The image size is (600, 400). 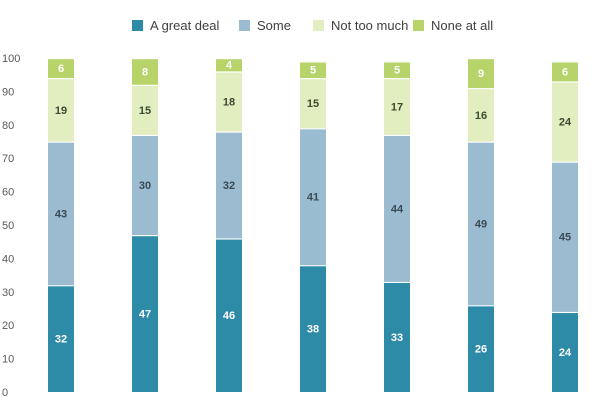 I want to click on data-label: 19, so click(x=61, y=111).